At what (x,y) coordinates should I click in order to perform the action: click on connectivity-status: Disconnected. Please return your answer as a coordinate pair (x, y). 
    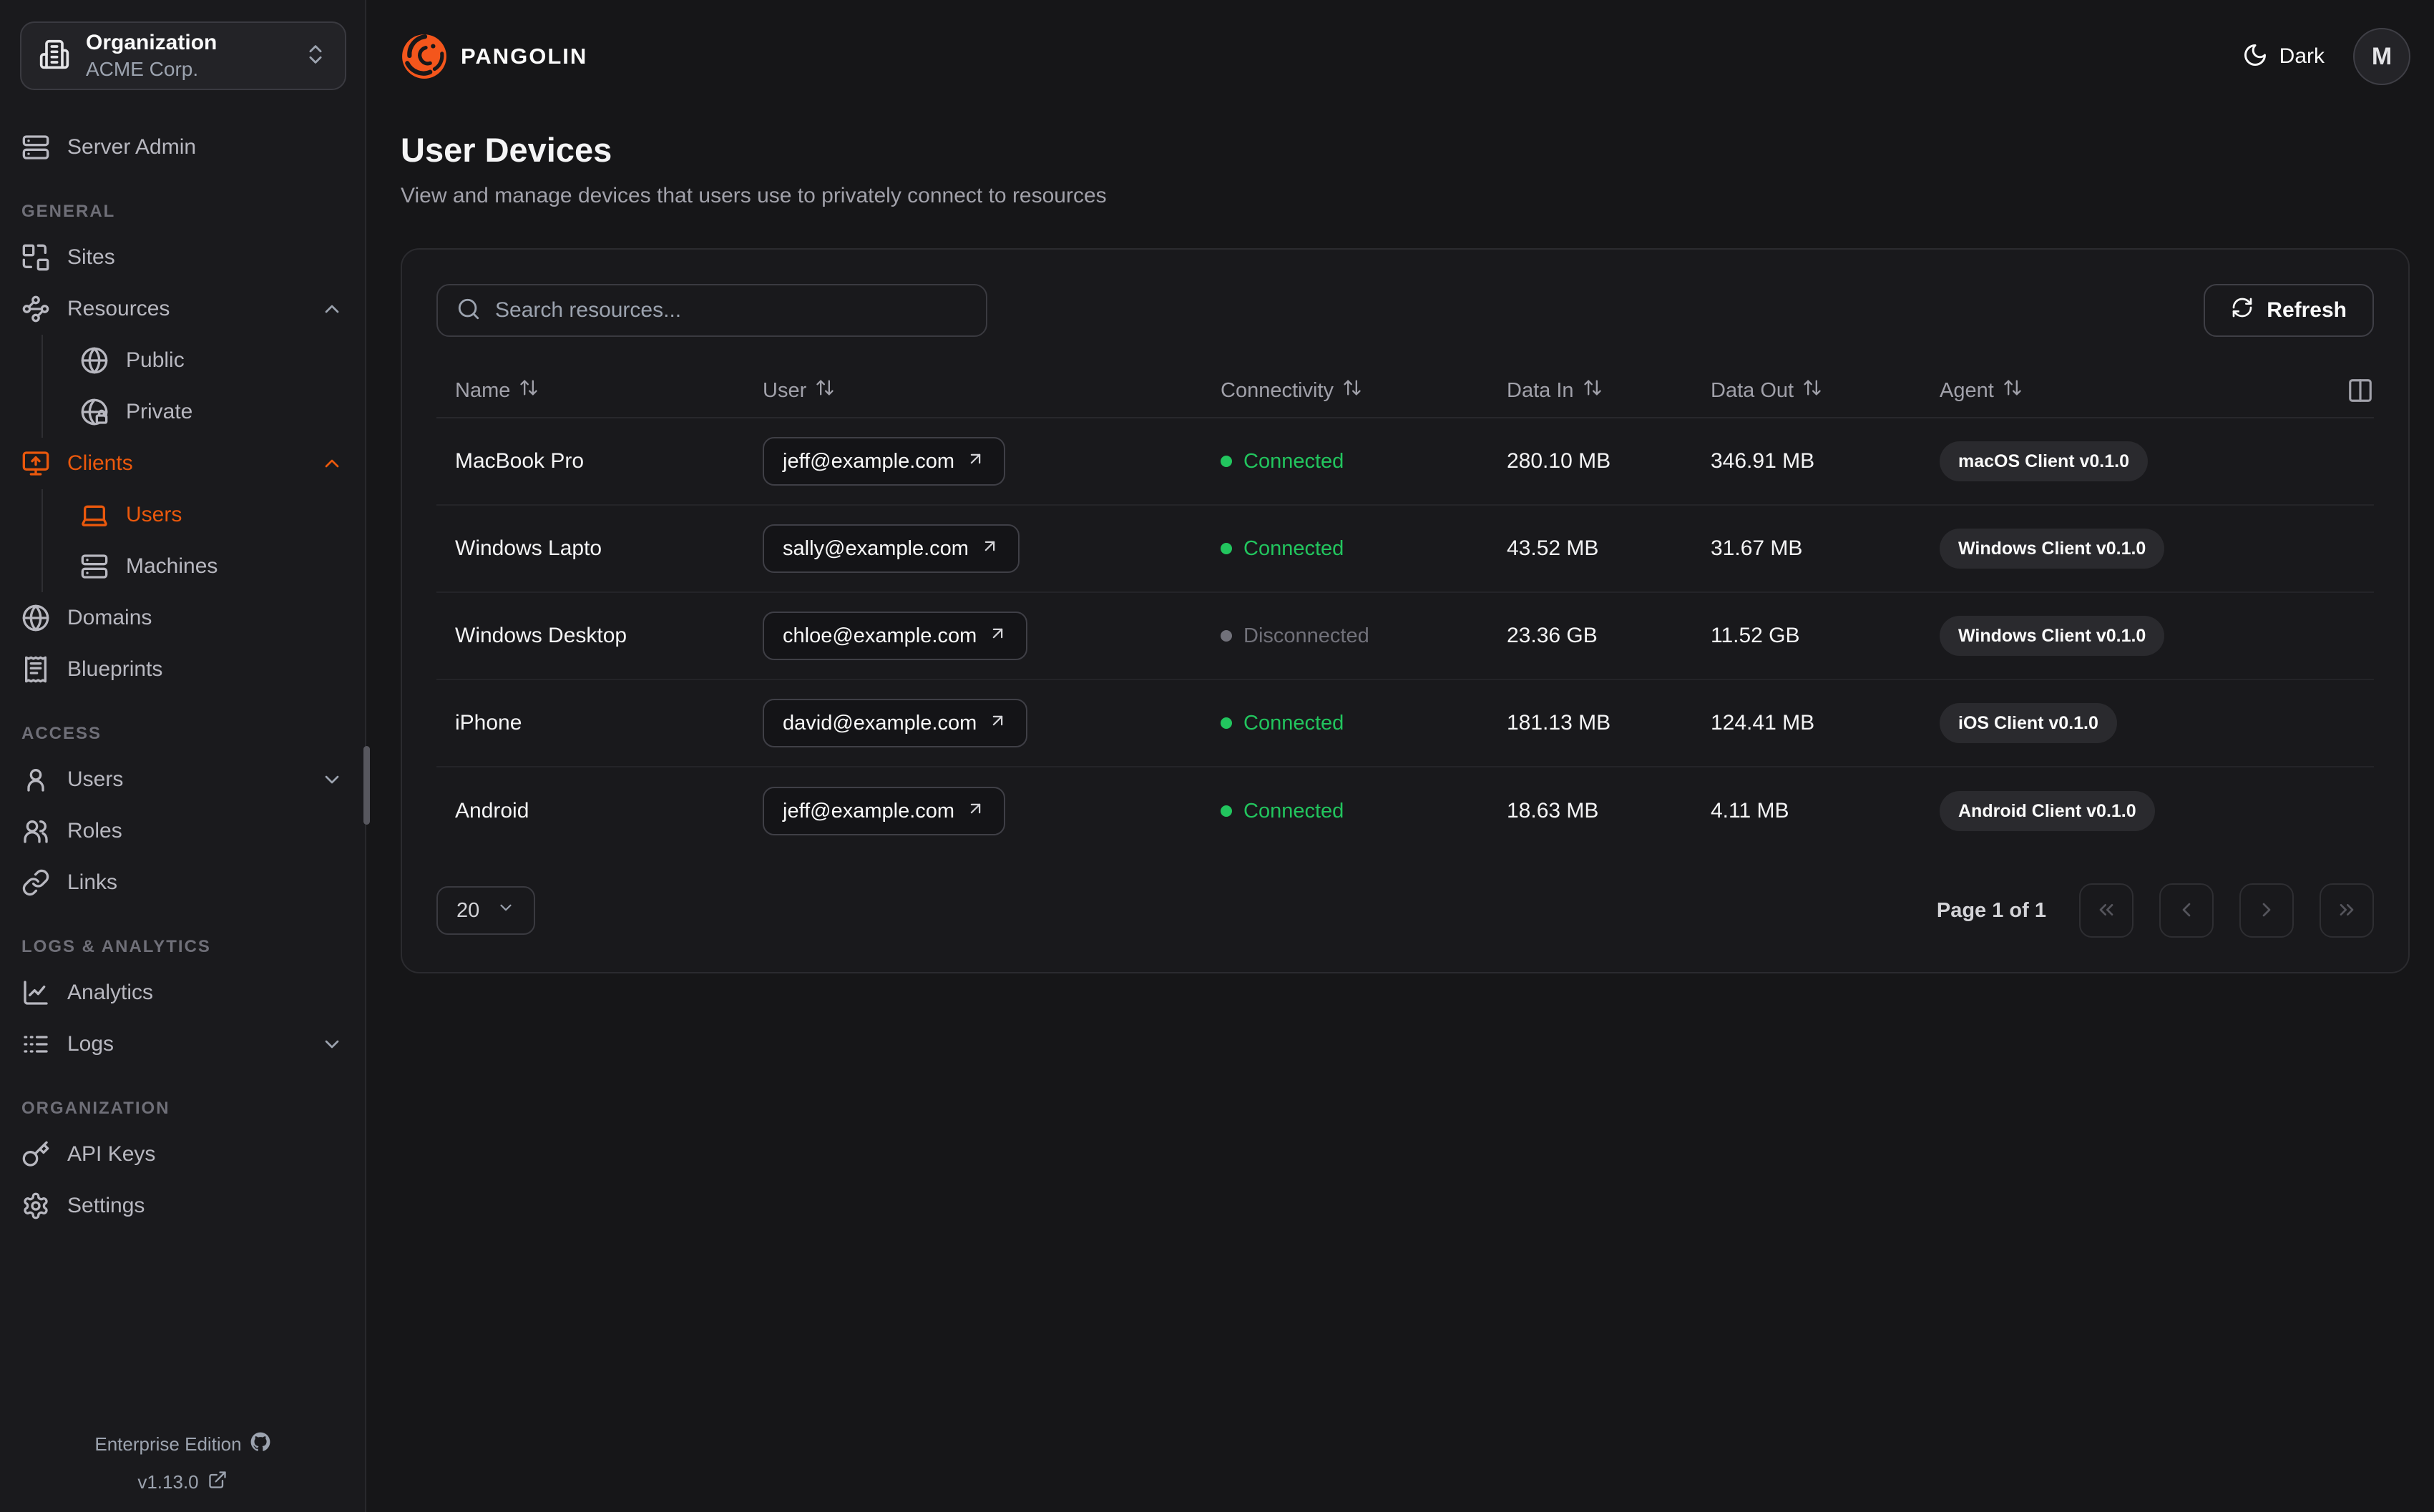
    Looking at the image, I should click on (1295, 636).